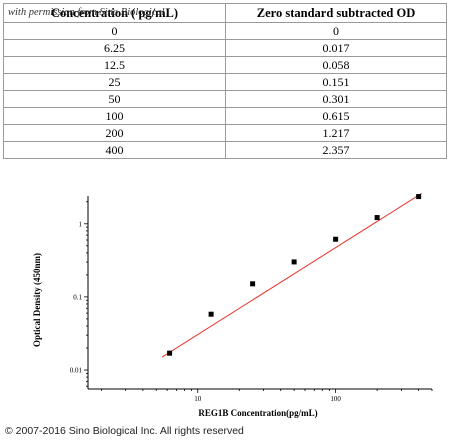  Describe the element at coordinates (114, 150) in the screenshot. I see `concentration-cell: 400` at that location.